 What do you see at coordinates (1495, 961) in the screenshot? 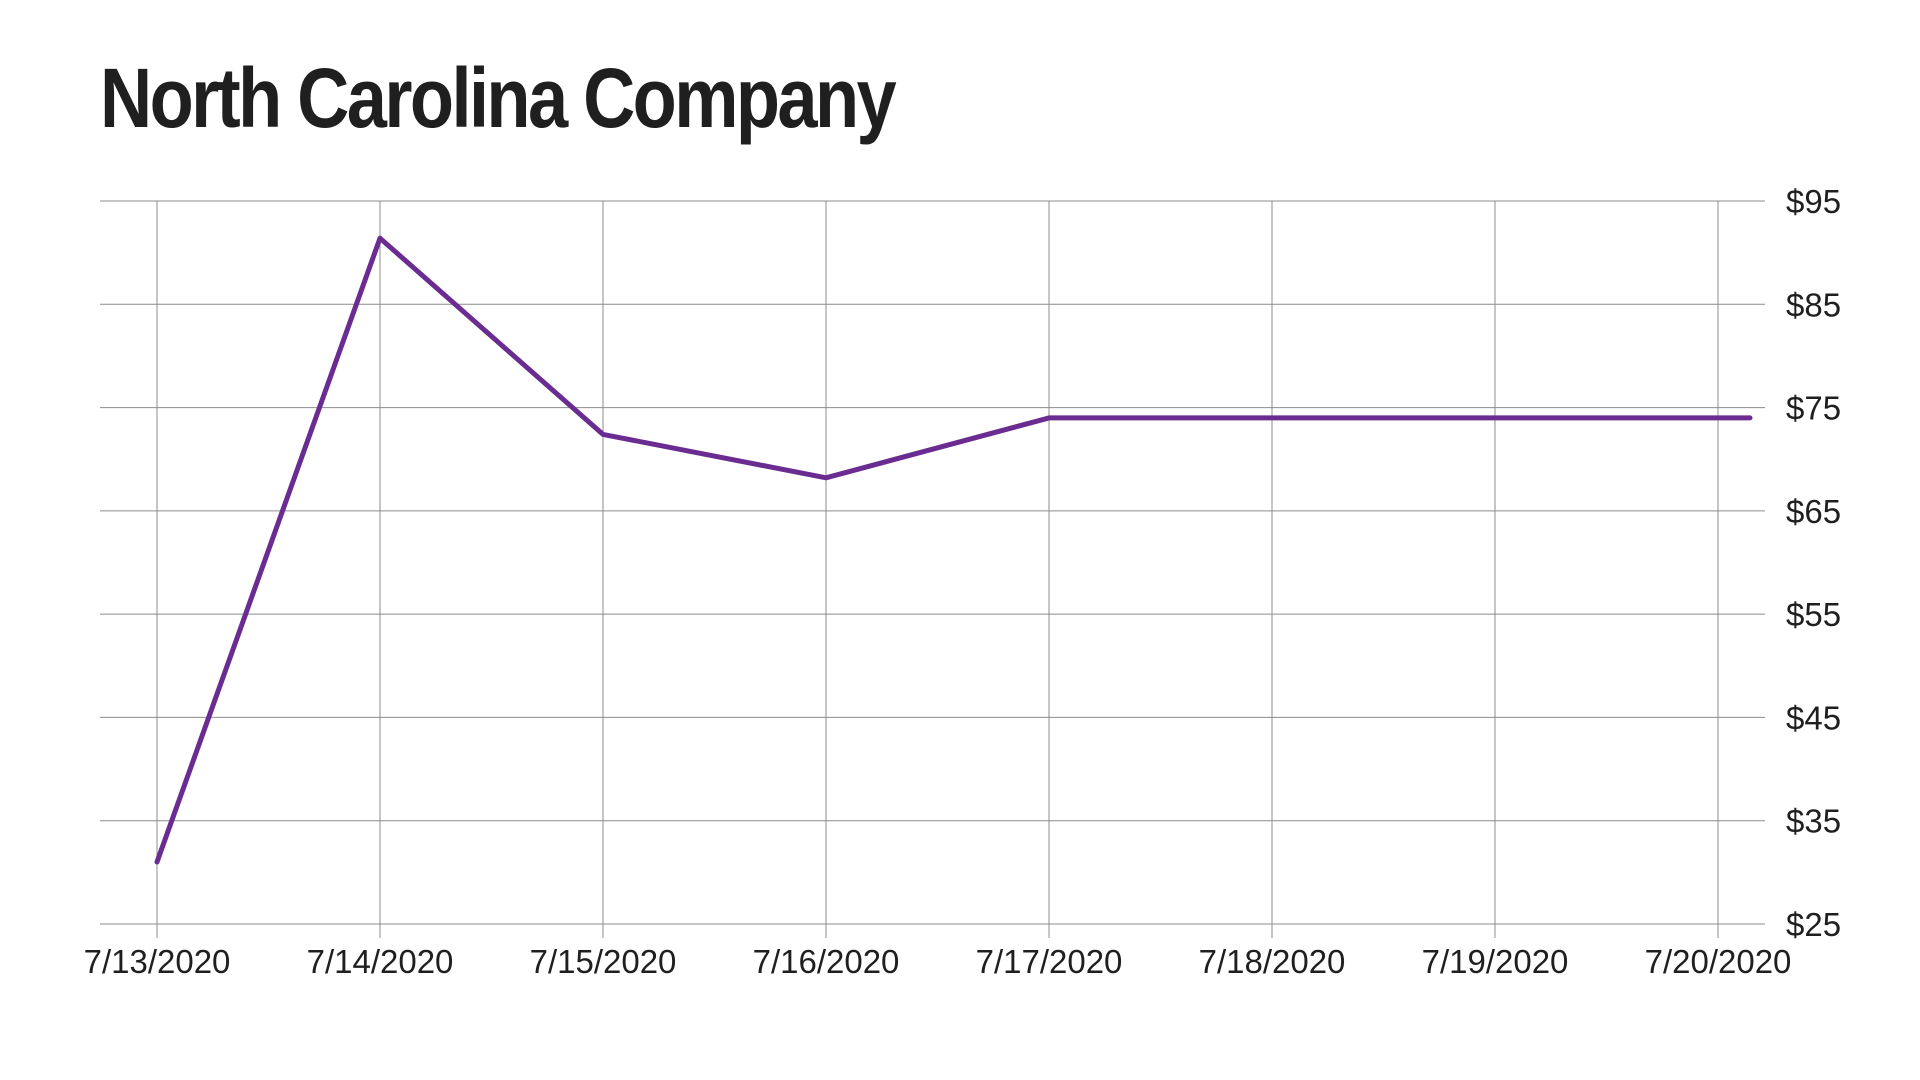
I see `x-tick-label: 7/19/2020` at bounding box center [1495, 961].